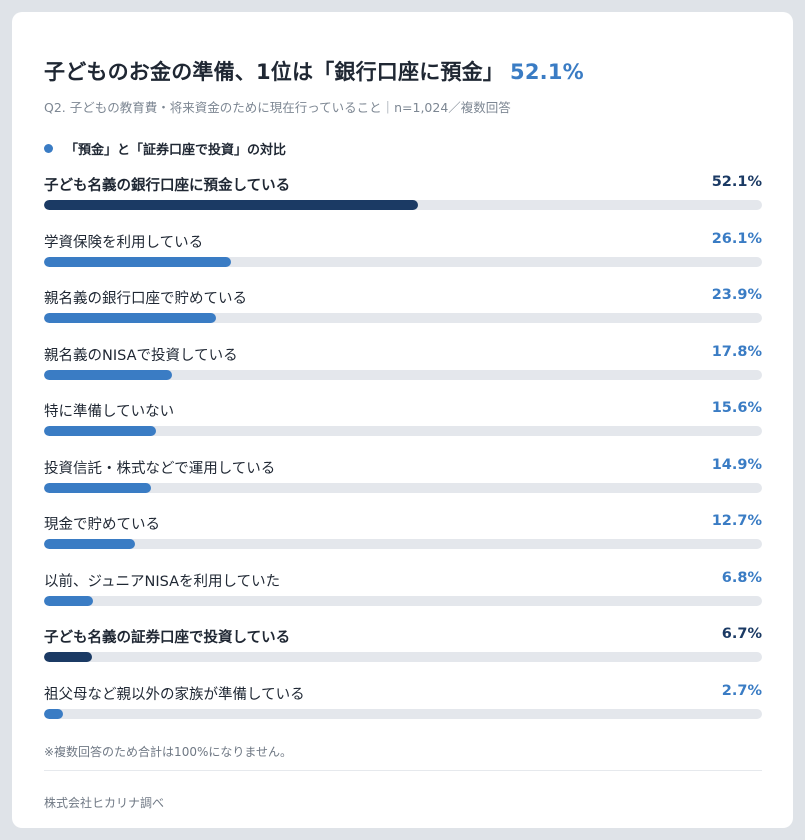 The width and height of the screenshot is (805, 840). What do you see at coordinates (174, 694) in the screenshot?
I see `bar-label: 祖父母など親以外の家族が準備している` at bounding box center [174, 694].